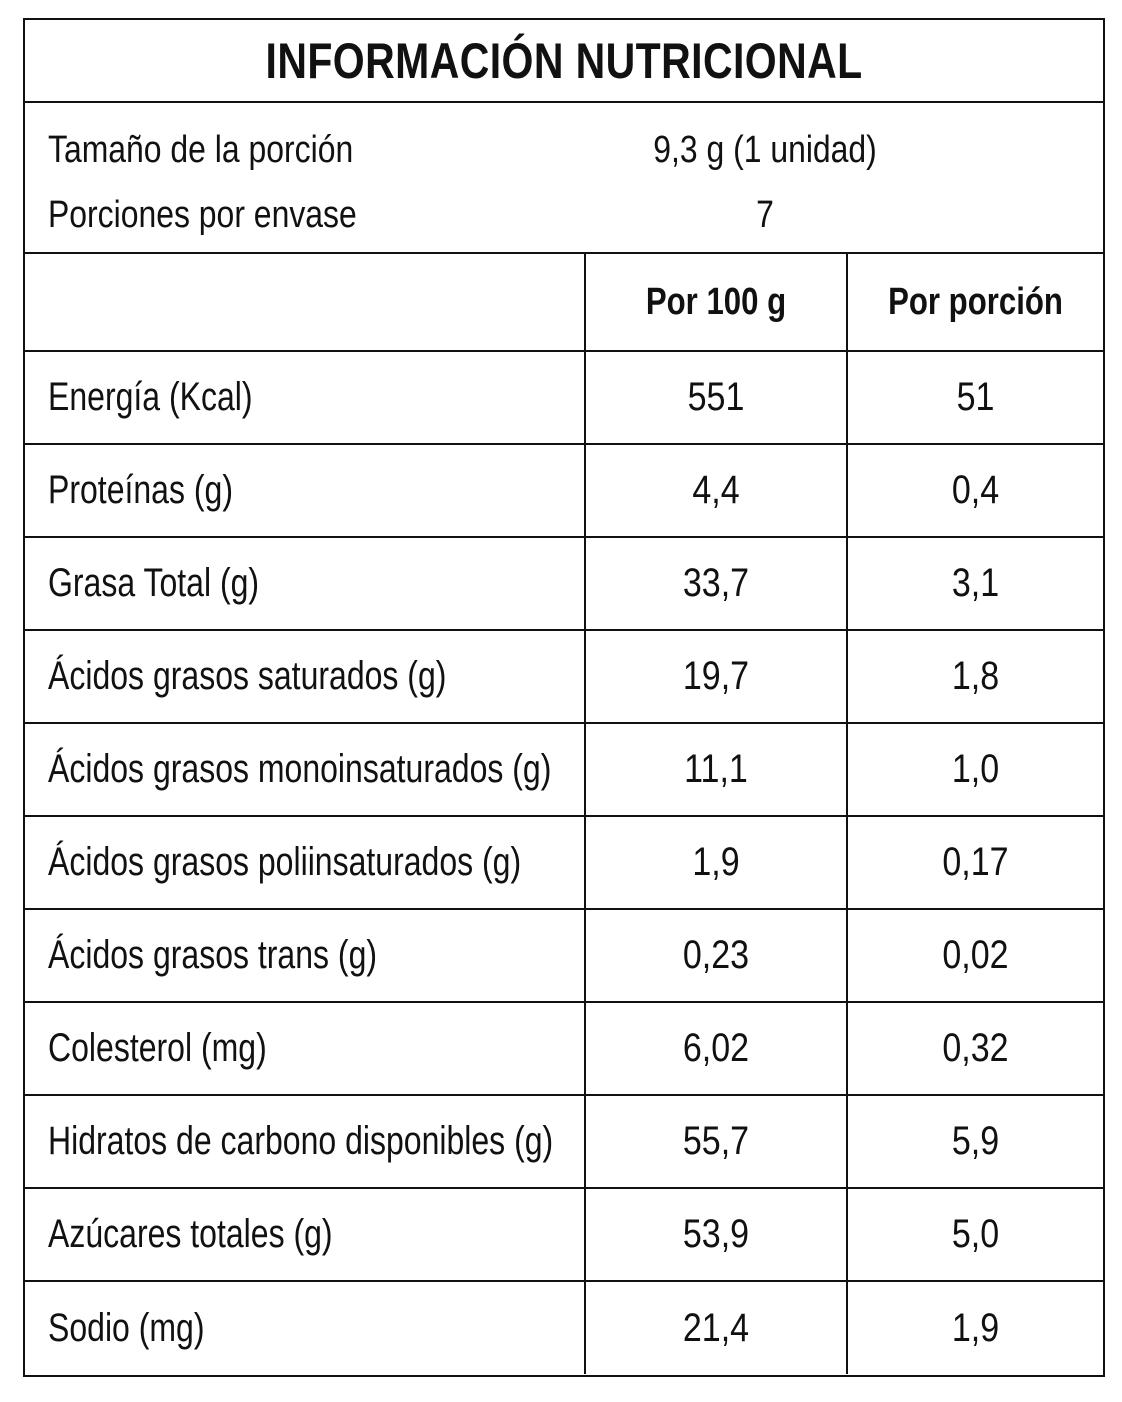 The width and height of the screenshot is (1122, 1402). I want to click on serving-size-row: Tamaño de la porción 9,3 g (1 unidad), so click(564, 150).